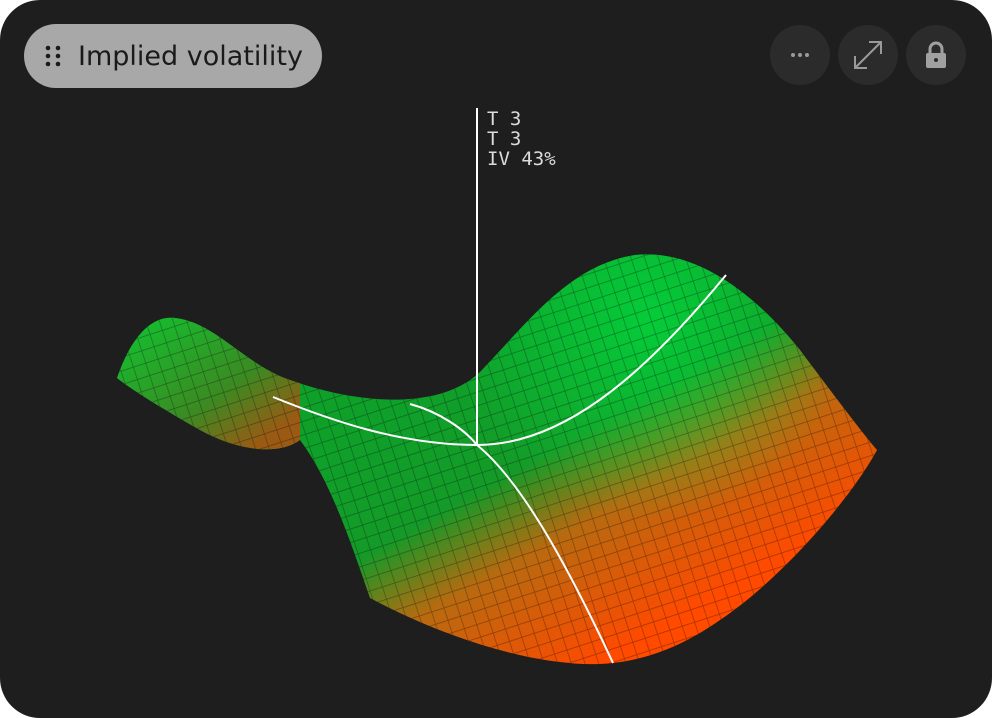 This screenshot has height=718, width=992. What do you see at coordinates (53, 56) in the screenshot?
I see `drag-handle` at bounding box center [53, 56].